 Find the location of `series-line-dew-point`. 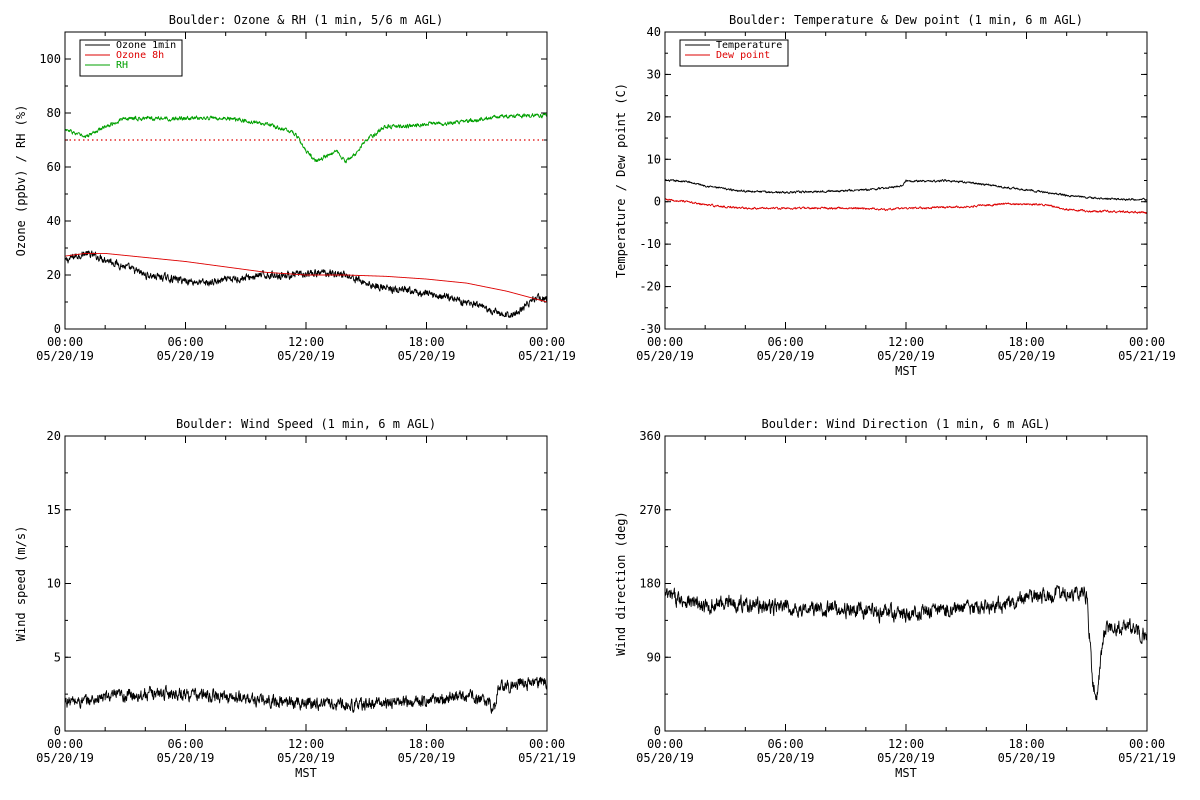

series-line-dew-point is located at coordinates (906, 206).